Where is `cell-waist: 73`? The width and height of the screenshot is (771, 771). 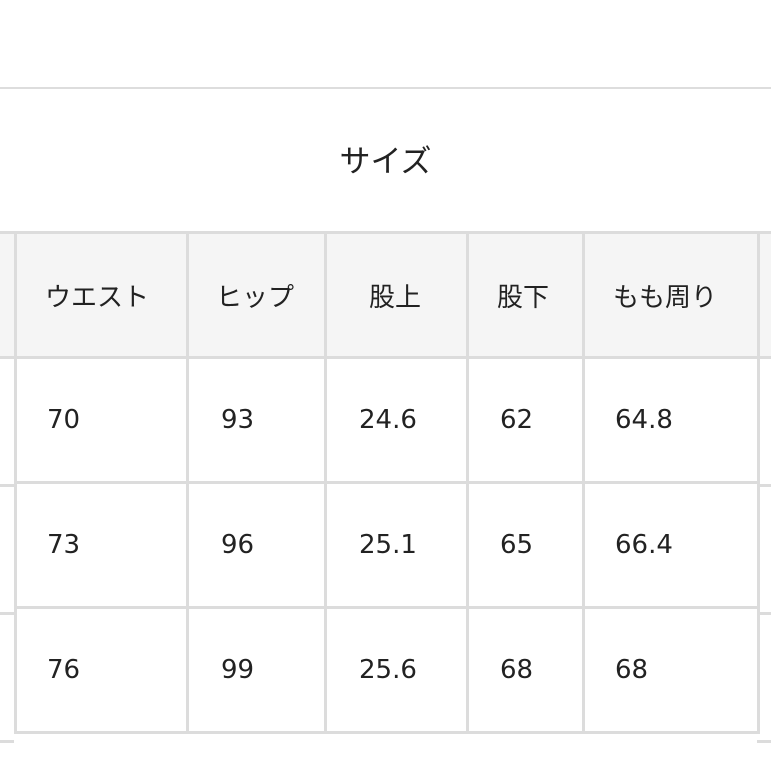 cell-waist: 73 is located at coordinates (101, 545).